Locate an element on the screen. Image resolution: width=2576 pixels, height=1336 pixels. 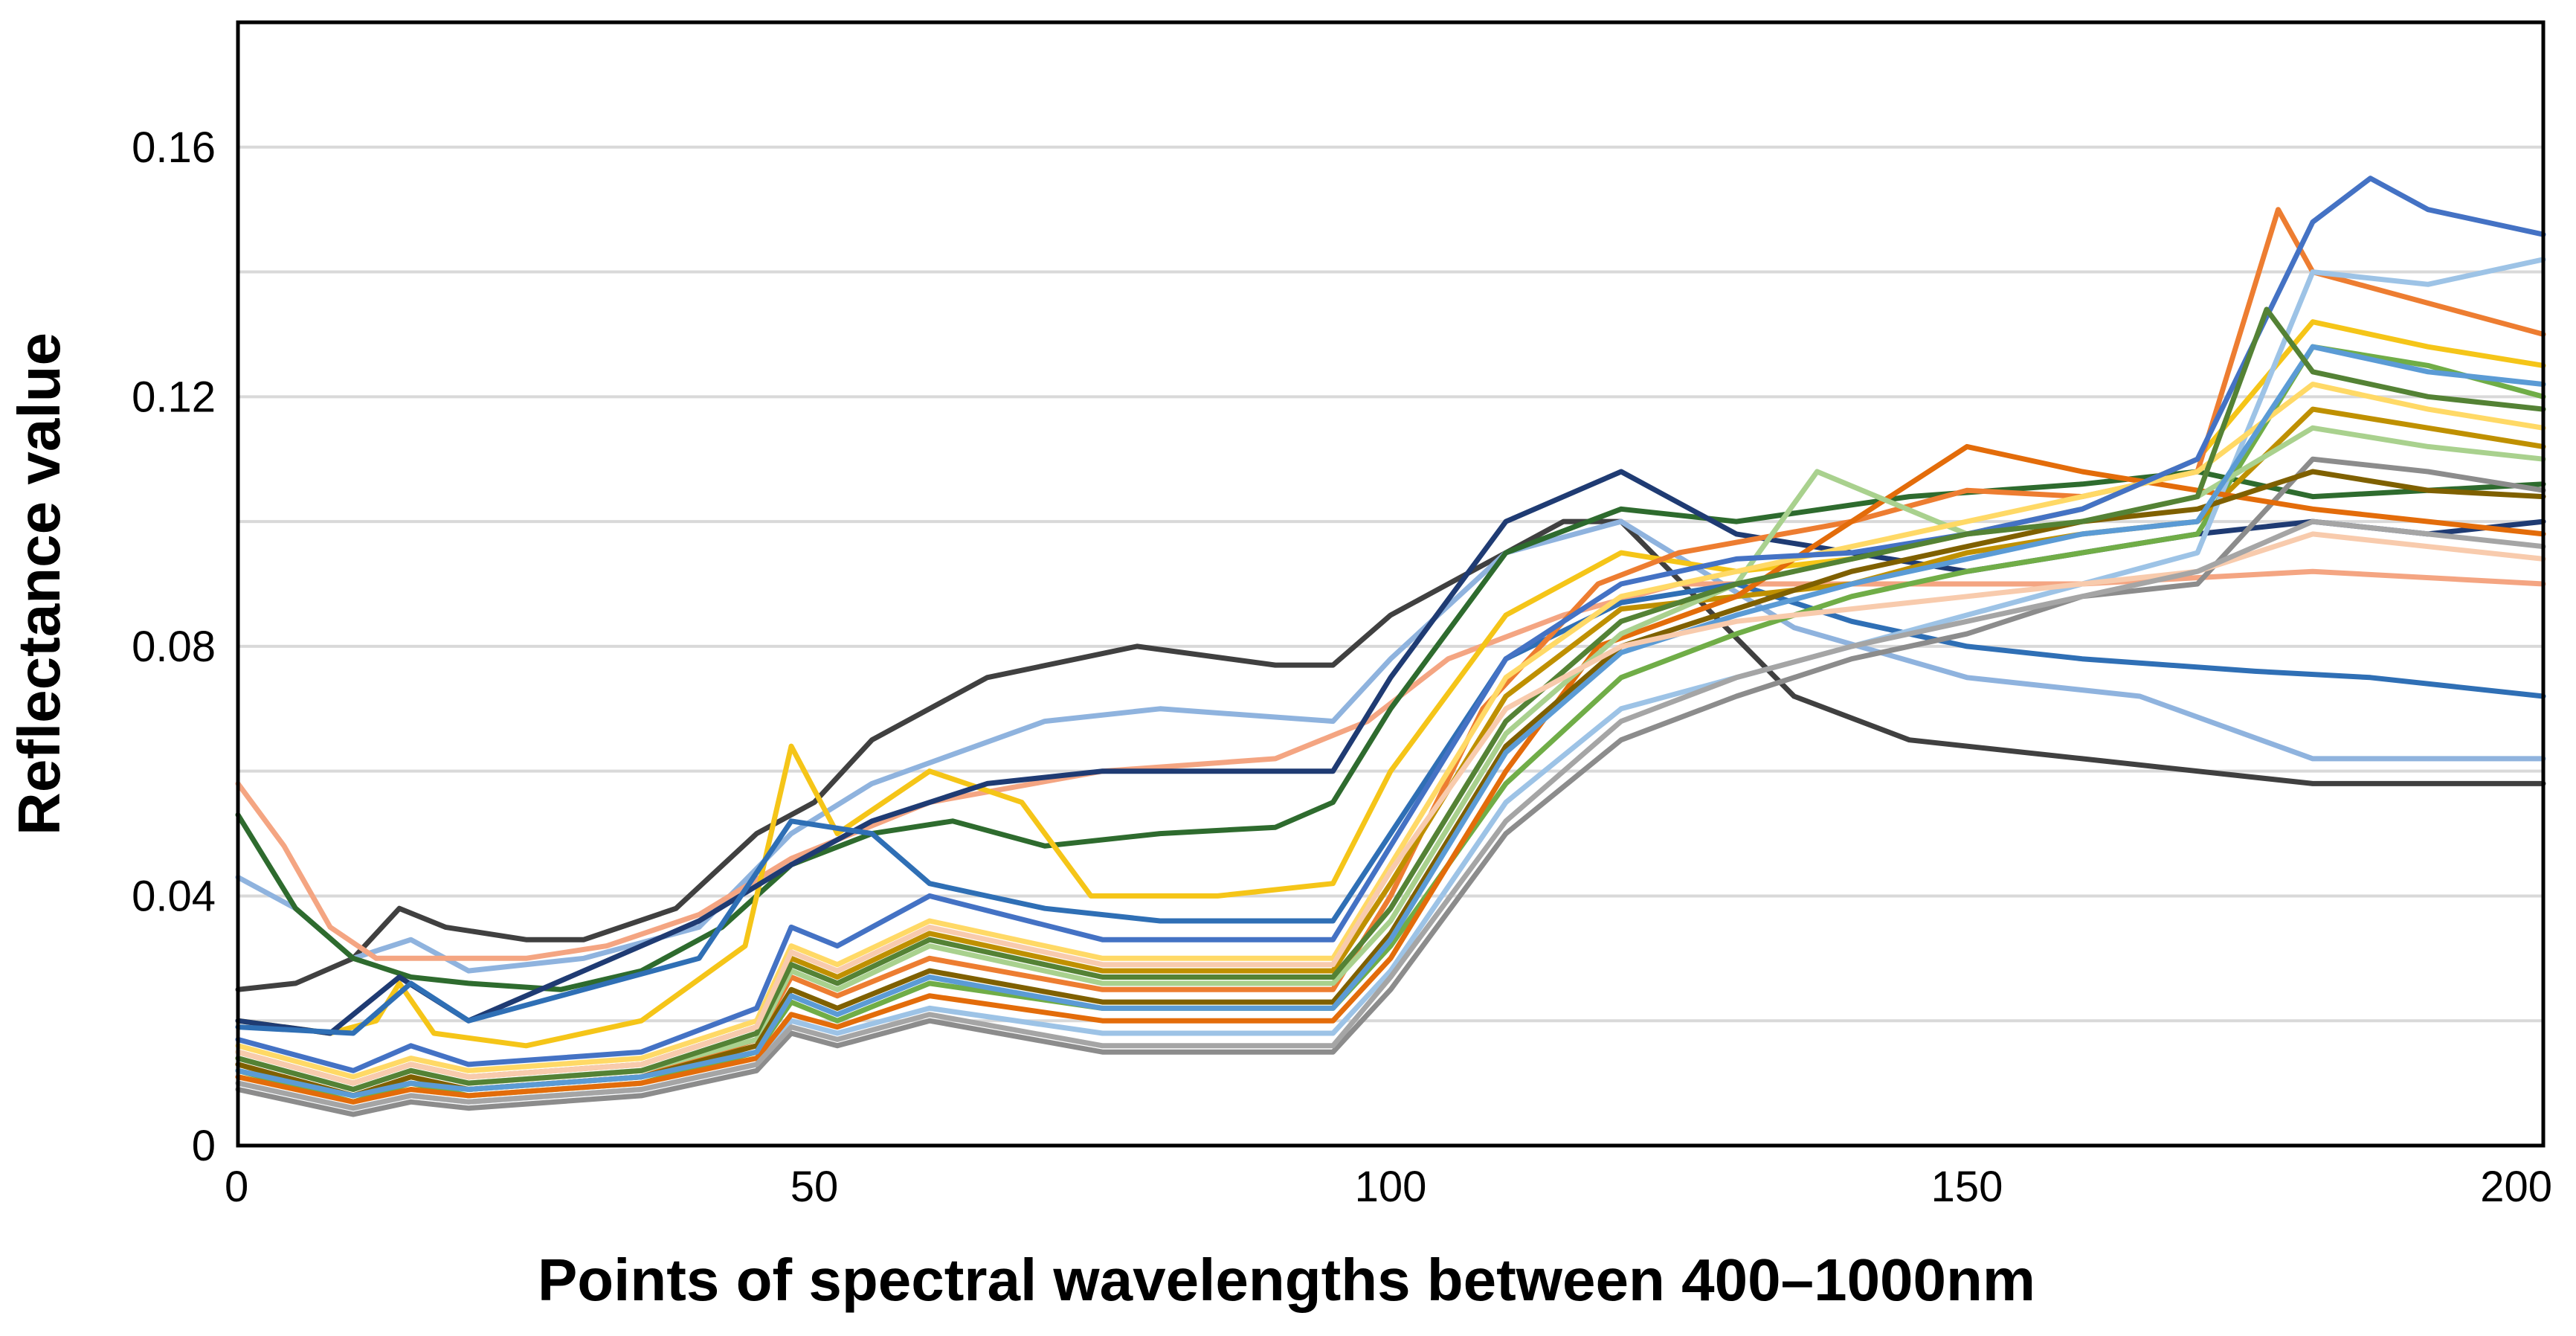
x-tick-label: 200 is located at coordinates (2516, 1187).